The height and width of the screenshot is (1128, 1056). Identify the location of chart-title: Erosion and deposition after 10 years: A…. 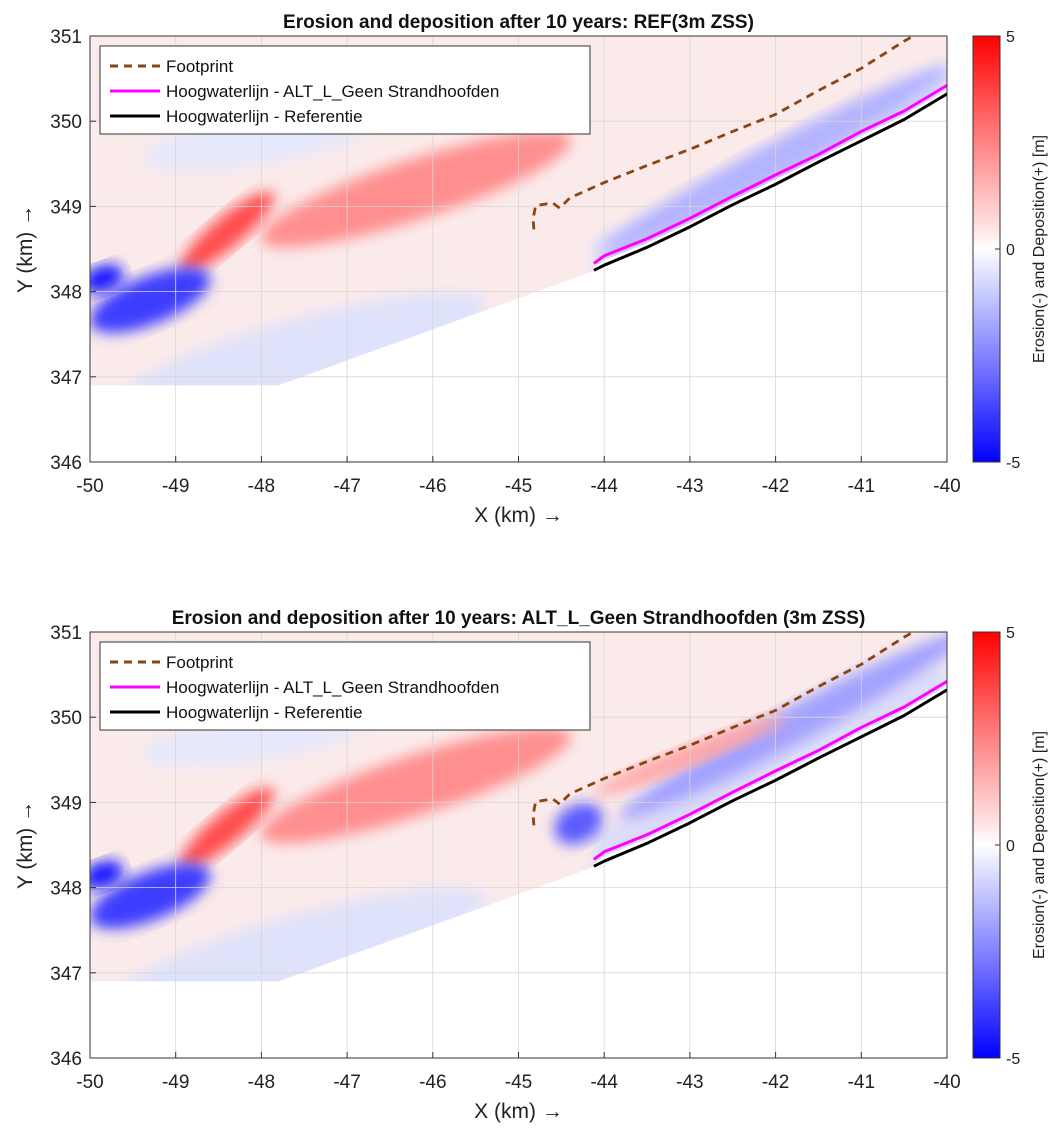
(519, 618).